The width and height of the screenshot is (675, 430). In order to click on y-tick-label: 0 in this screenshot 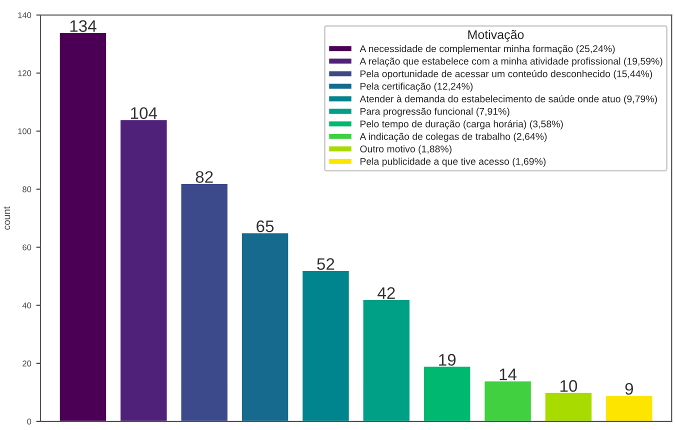, I will do `click(29, 421)`.